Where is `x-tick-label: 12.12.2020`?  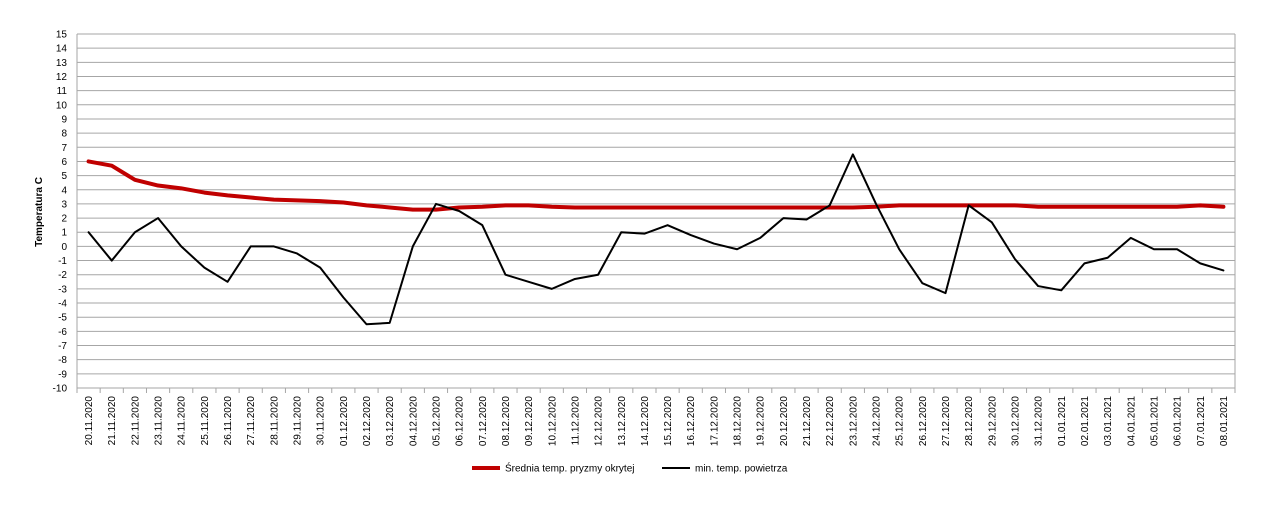
x-tick-label: 12.12.2020 is located at coordinates (599, 421).